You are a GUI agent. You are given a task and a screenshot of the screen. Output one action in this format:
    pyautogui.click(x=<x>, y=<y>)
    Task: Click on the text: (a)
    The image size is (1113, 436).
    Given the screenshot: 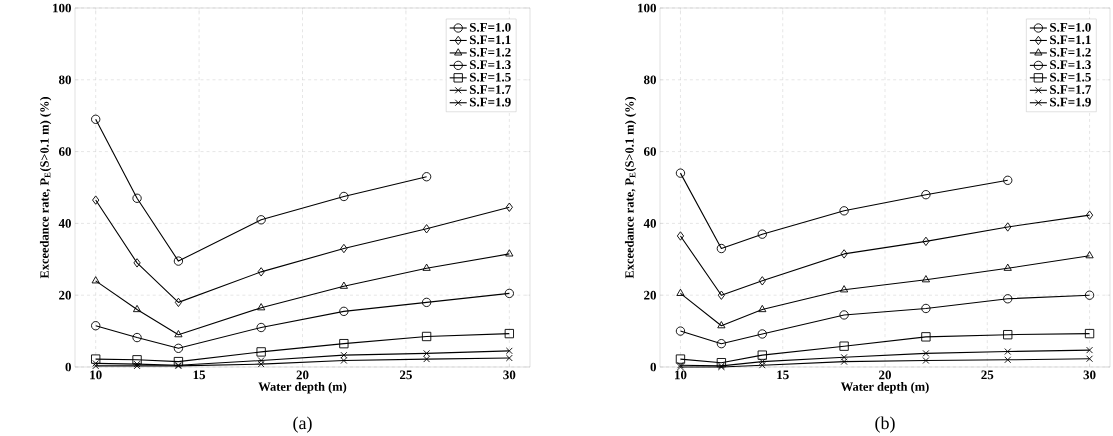 What is the action you would take?
    pyautogui.click(x=302, y=424)
    